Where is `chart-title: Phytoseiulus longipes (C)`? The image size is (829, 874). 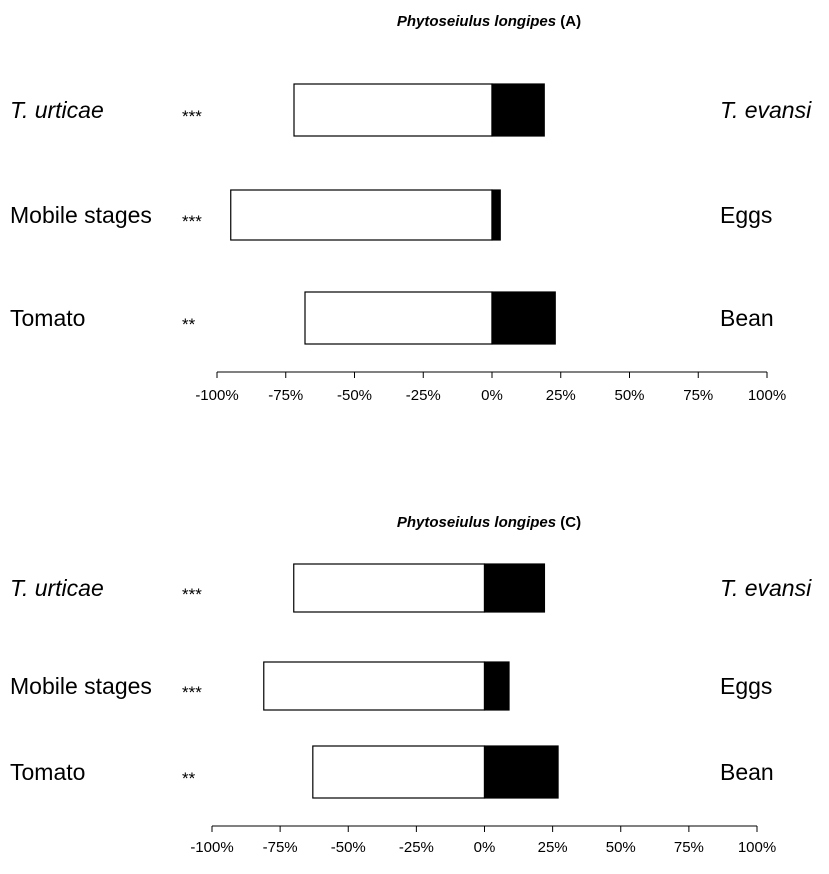 chart-title: Phytoseiulus longipes (C) is located at coordinates (489, 522).